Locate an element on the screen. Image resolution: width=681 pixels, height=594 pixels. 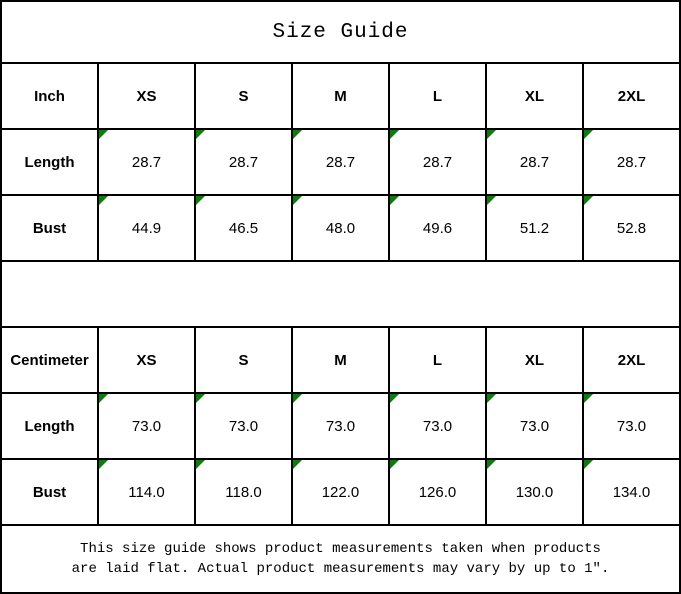
measurement-value: 122.0 is located at coordinates (340, 492).